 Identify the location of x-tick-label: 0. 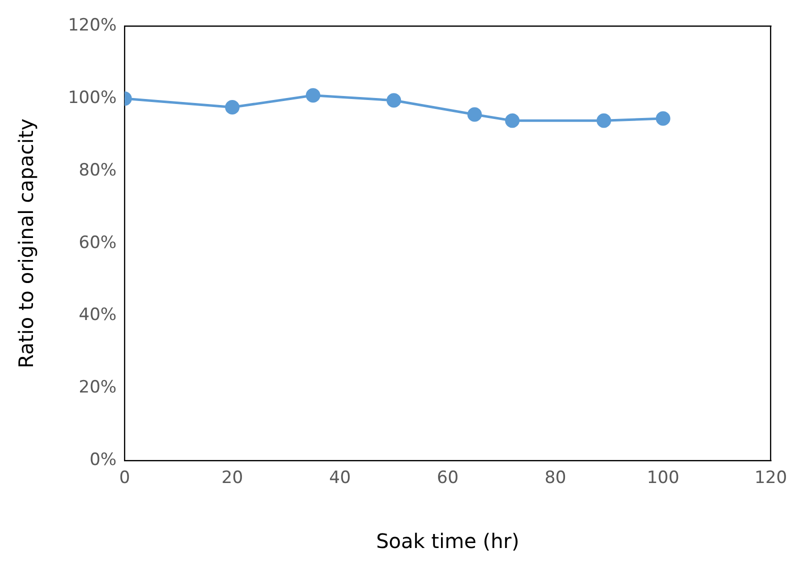
(124, 478).